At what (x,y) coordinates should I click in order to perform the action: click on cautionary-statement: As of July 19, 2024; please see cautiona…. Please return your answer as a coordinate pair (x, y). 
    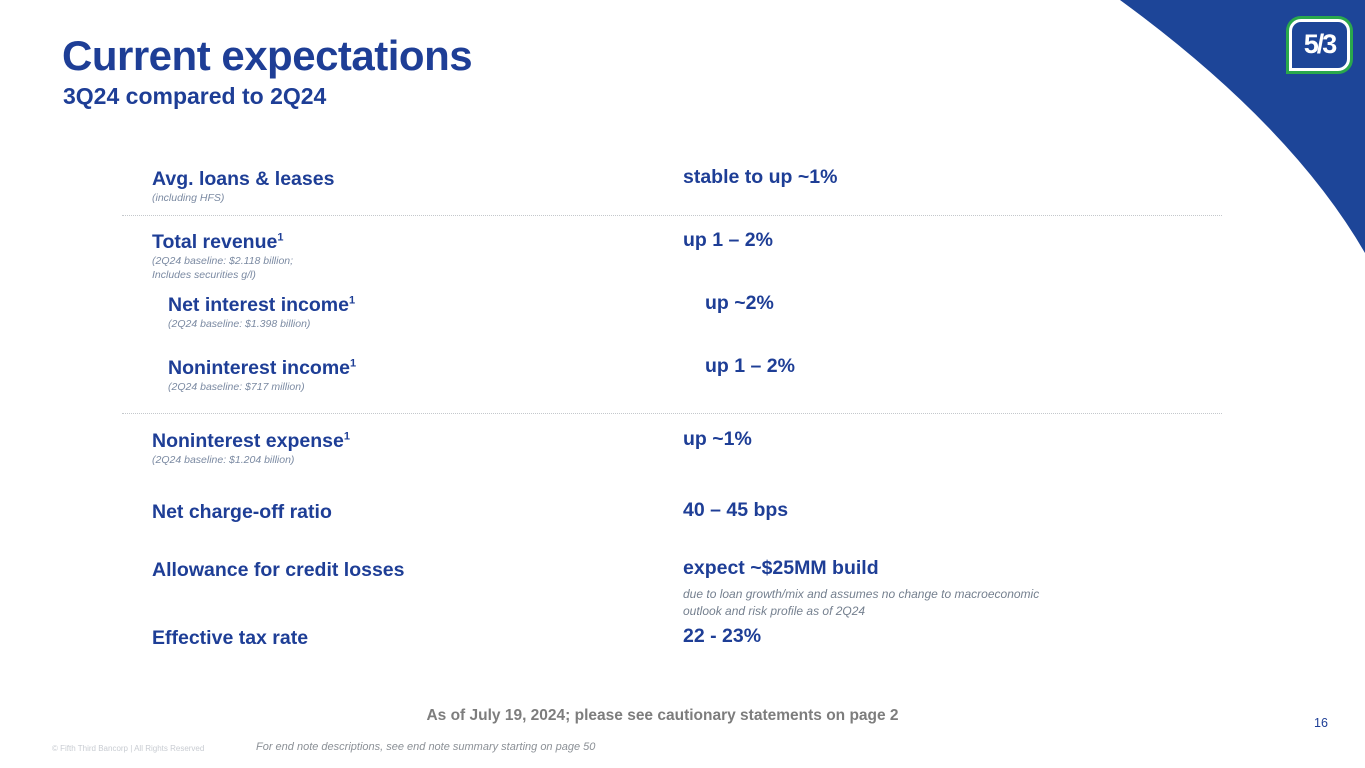
    Looking at the image, I should click on (662, 715).